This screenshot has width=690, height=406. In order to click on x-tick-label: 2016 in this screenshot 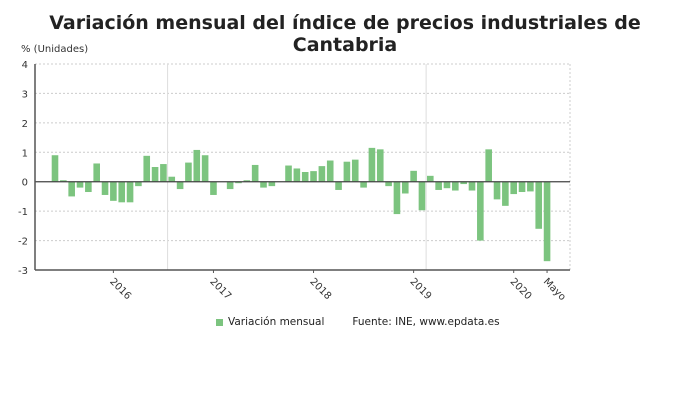, I will do `click(120, 289)`.